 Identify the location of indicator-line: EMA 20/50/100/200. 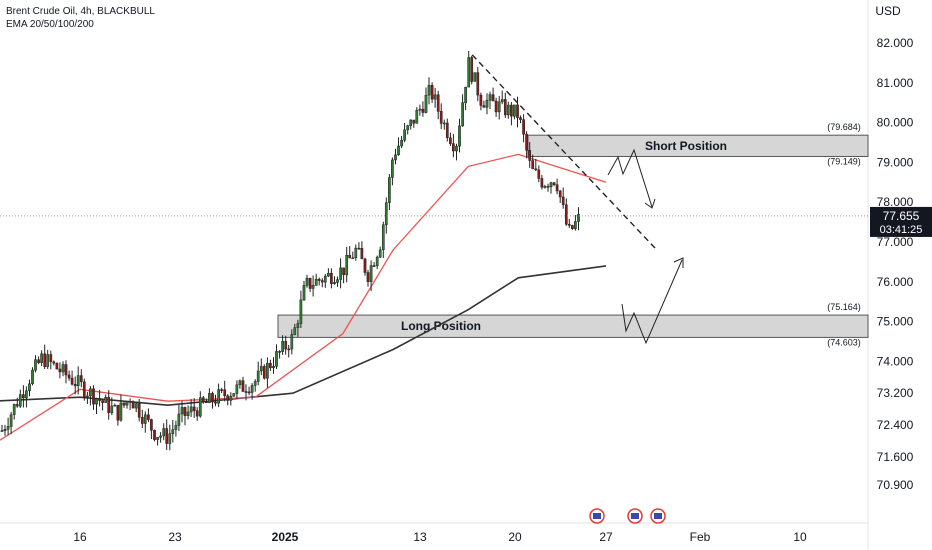
(50, 24).